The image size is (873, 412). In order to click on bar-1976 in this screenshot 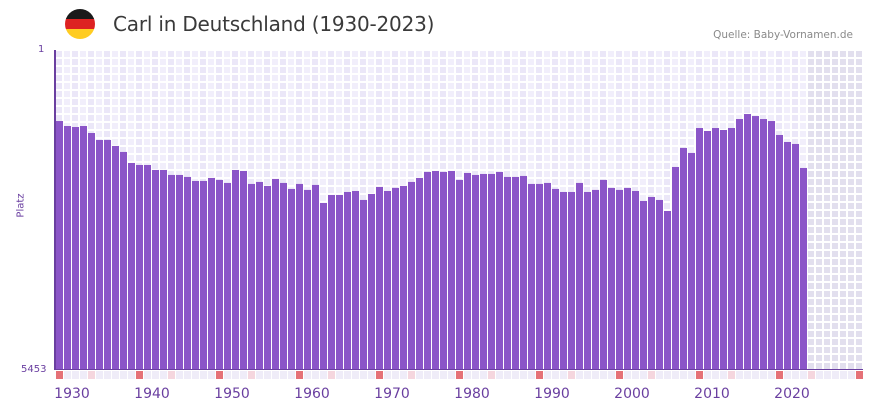, I will do `click(427, 270)`.